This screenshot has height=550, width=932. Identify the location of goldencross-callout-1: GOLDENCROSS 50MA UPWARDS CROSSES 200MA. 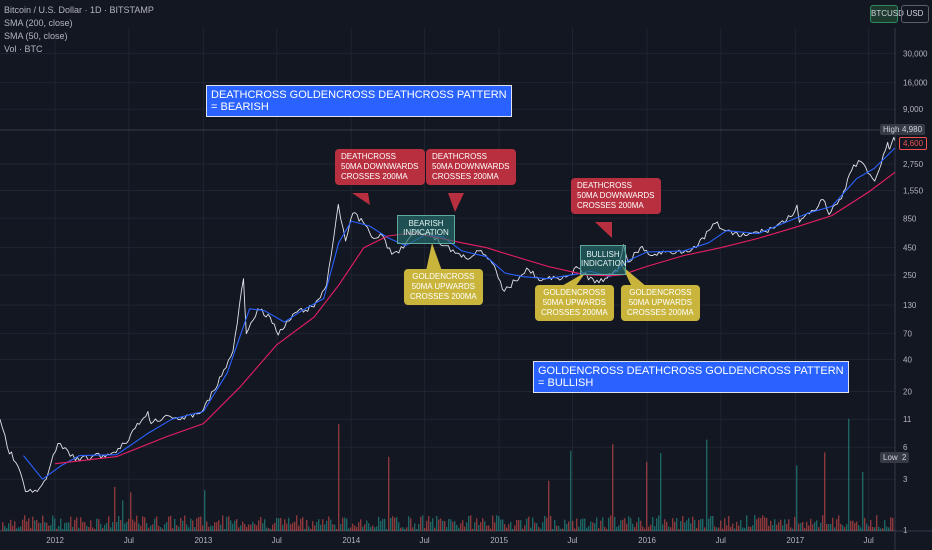
(443, 287).